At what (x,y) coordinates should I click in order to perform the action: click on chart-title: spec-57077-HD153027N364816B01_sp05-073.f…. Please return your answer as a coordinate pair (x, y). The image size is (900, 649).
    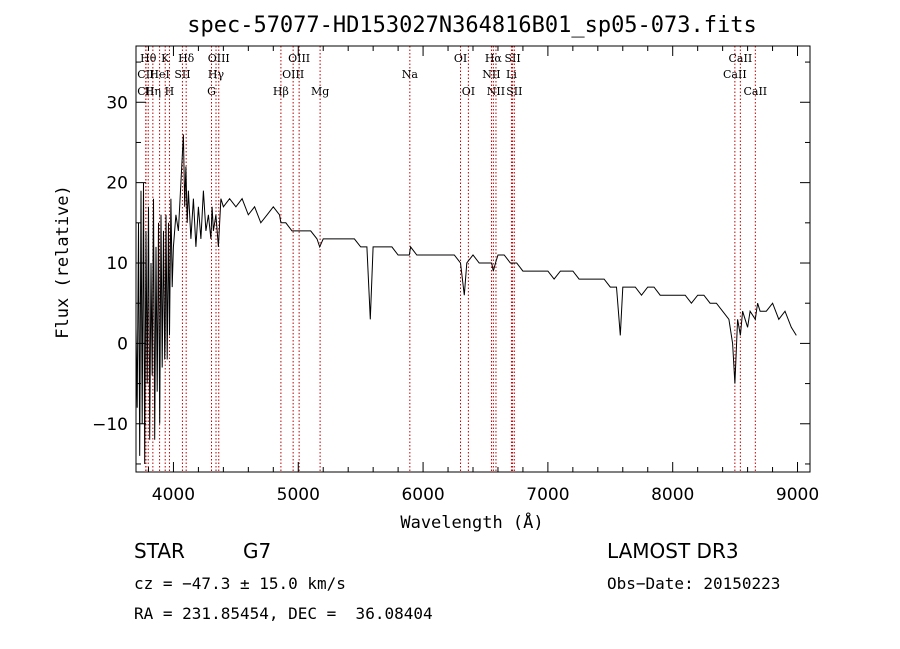
    Looking at the image, I should click on (472, 25).